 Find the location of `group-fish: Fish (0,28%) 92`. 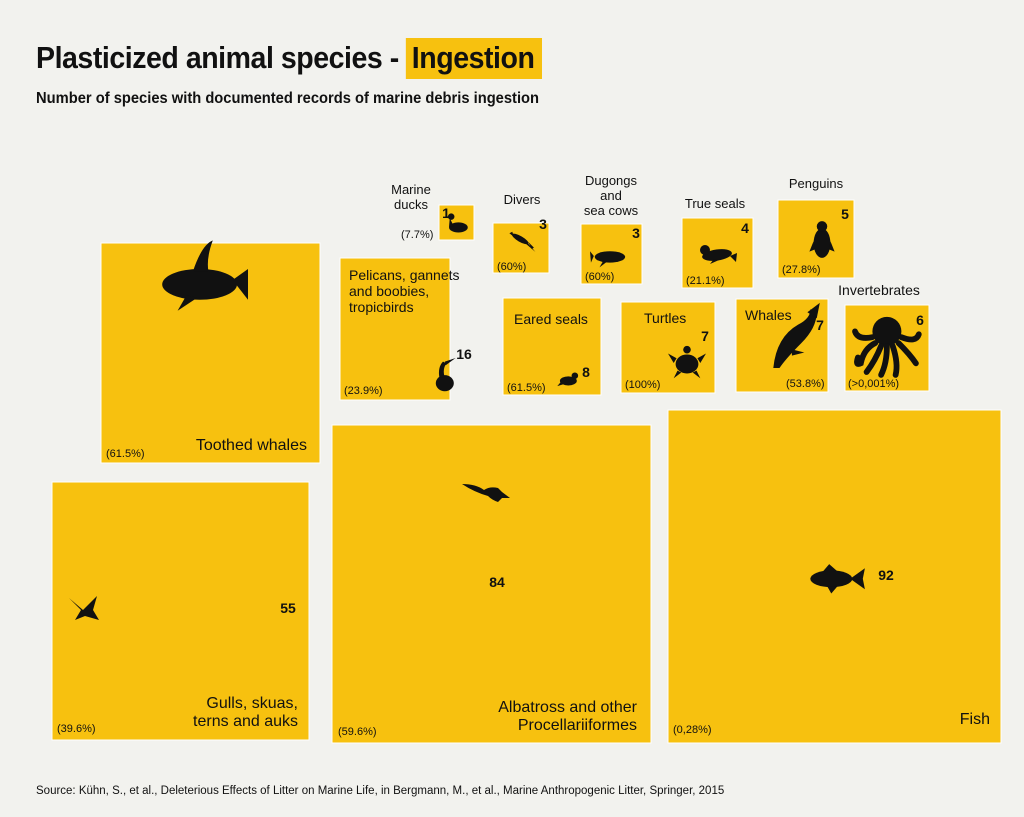

group-fish: Fish (0,28%) 92 is located at coordinates (834, 576).